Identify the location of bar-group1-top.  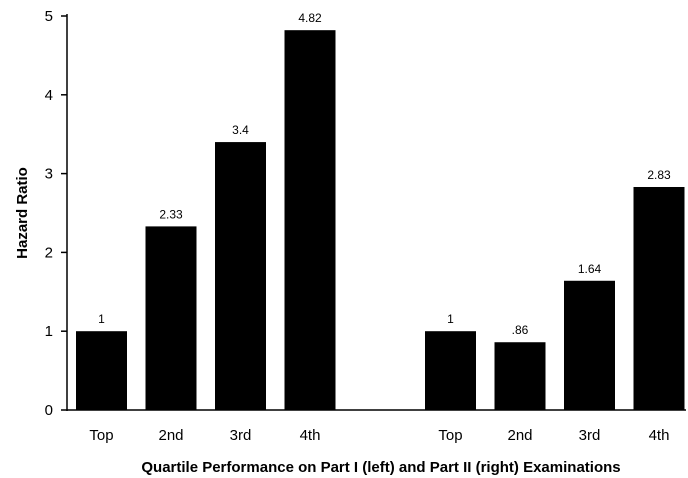
(101, 370).